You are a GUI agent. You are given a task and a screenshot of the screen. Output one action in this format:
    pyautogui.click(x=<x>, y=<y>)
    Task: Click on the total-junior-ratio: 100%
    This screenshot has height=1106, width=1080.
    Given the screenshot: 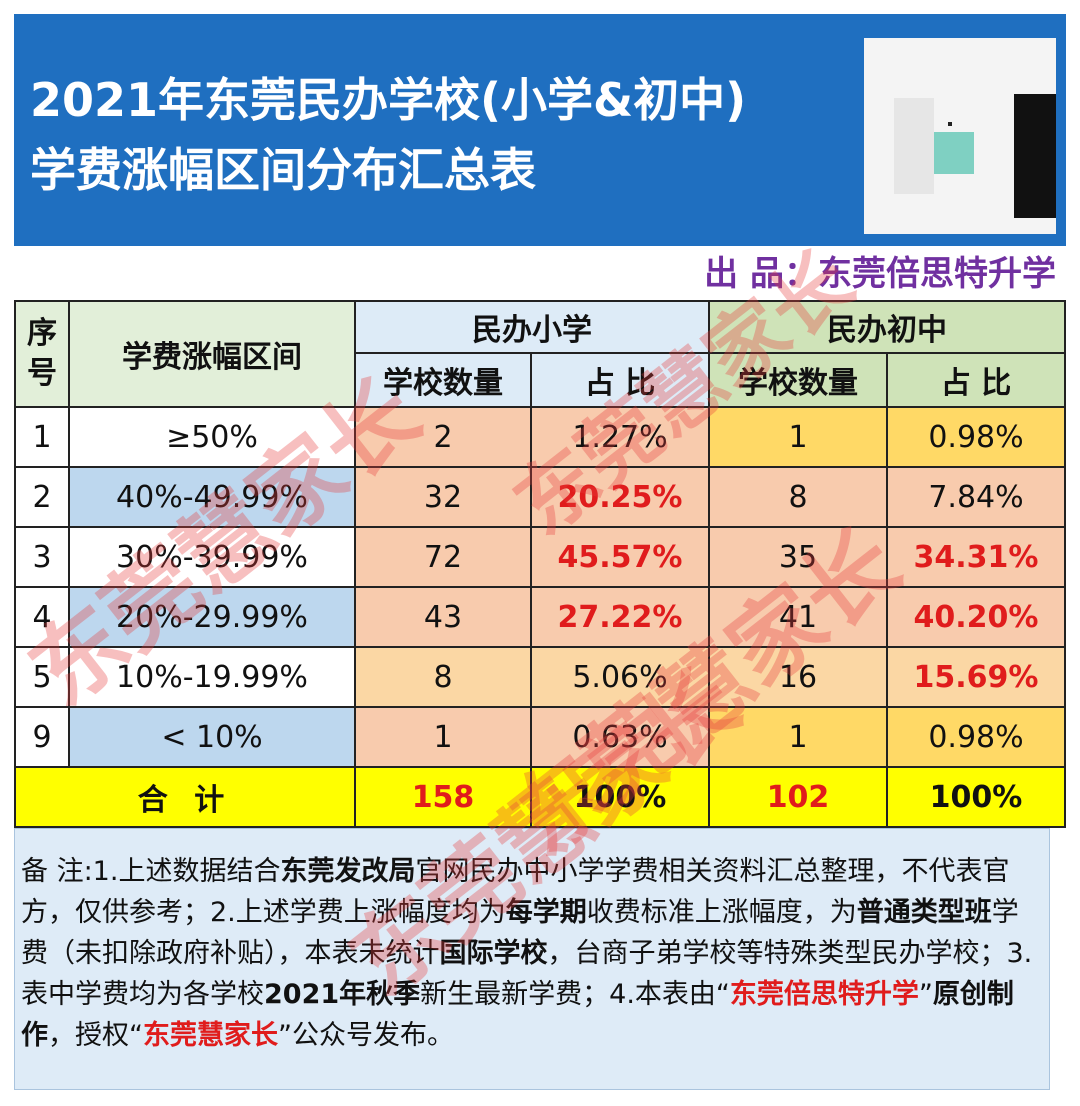 What is the action you would take?
    pyautogui.click(x=976, y=797)
    